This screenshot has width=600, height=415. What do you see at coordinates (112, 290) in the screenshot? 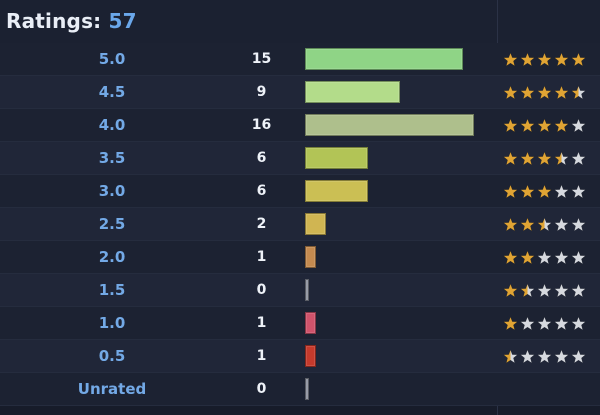
I see `rating-value: 1.5` at bounding box center [112, 290].